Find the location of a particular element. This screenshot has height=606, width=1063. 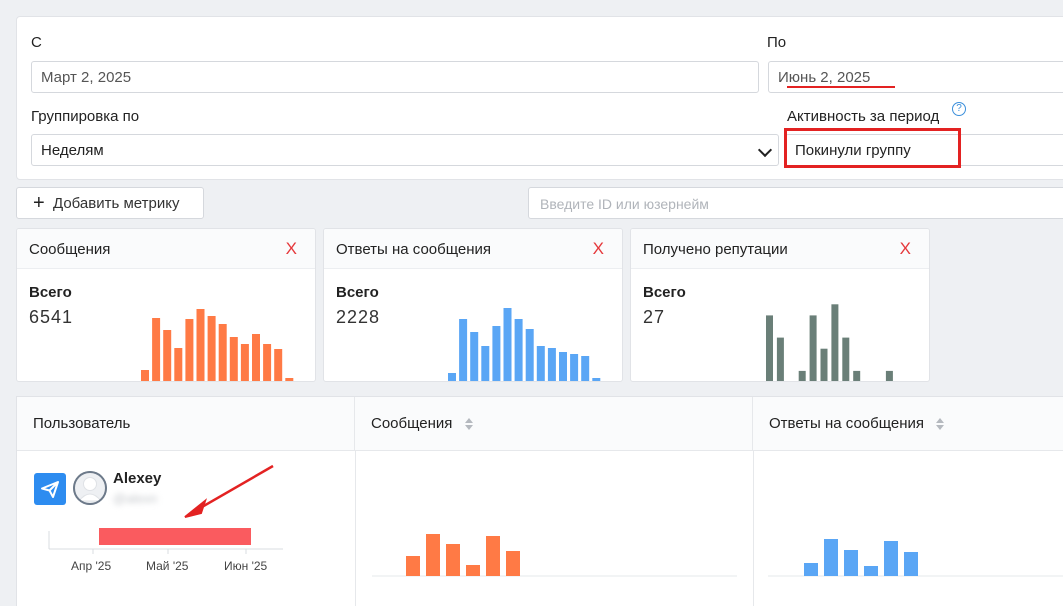

to-label: По is located at coordinates (777, 42).